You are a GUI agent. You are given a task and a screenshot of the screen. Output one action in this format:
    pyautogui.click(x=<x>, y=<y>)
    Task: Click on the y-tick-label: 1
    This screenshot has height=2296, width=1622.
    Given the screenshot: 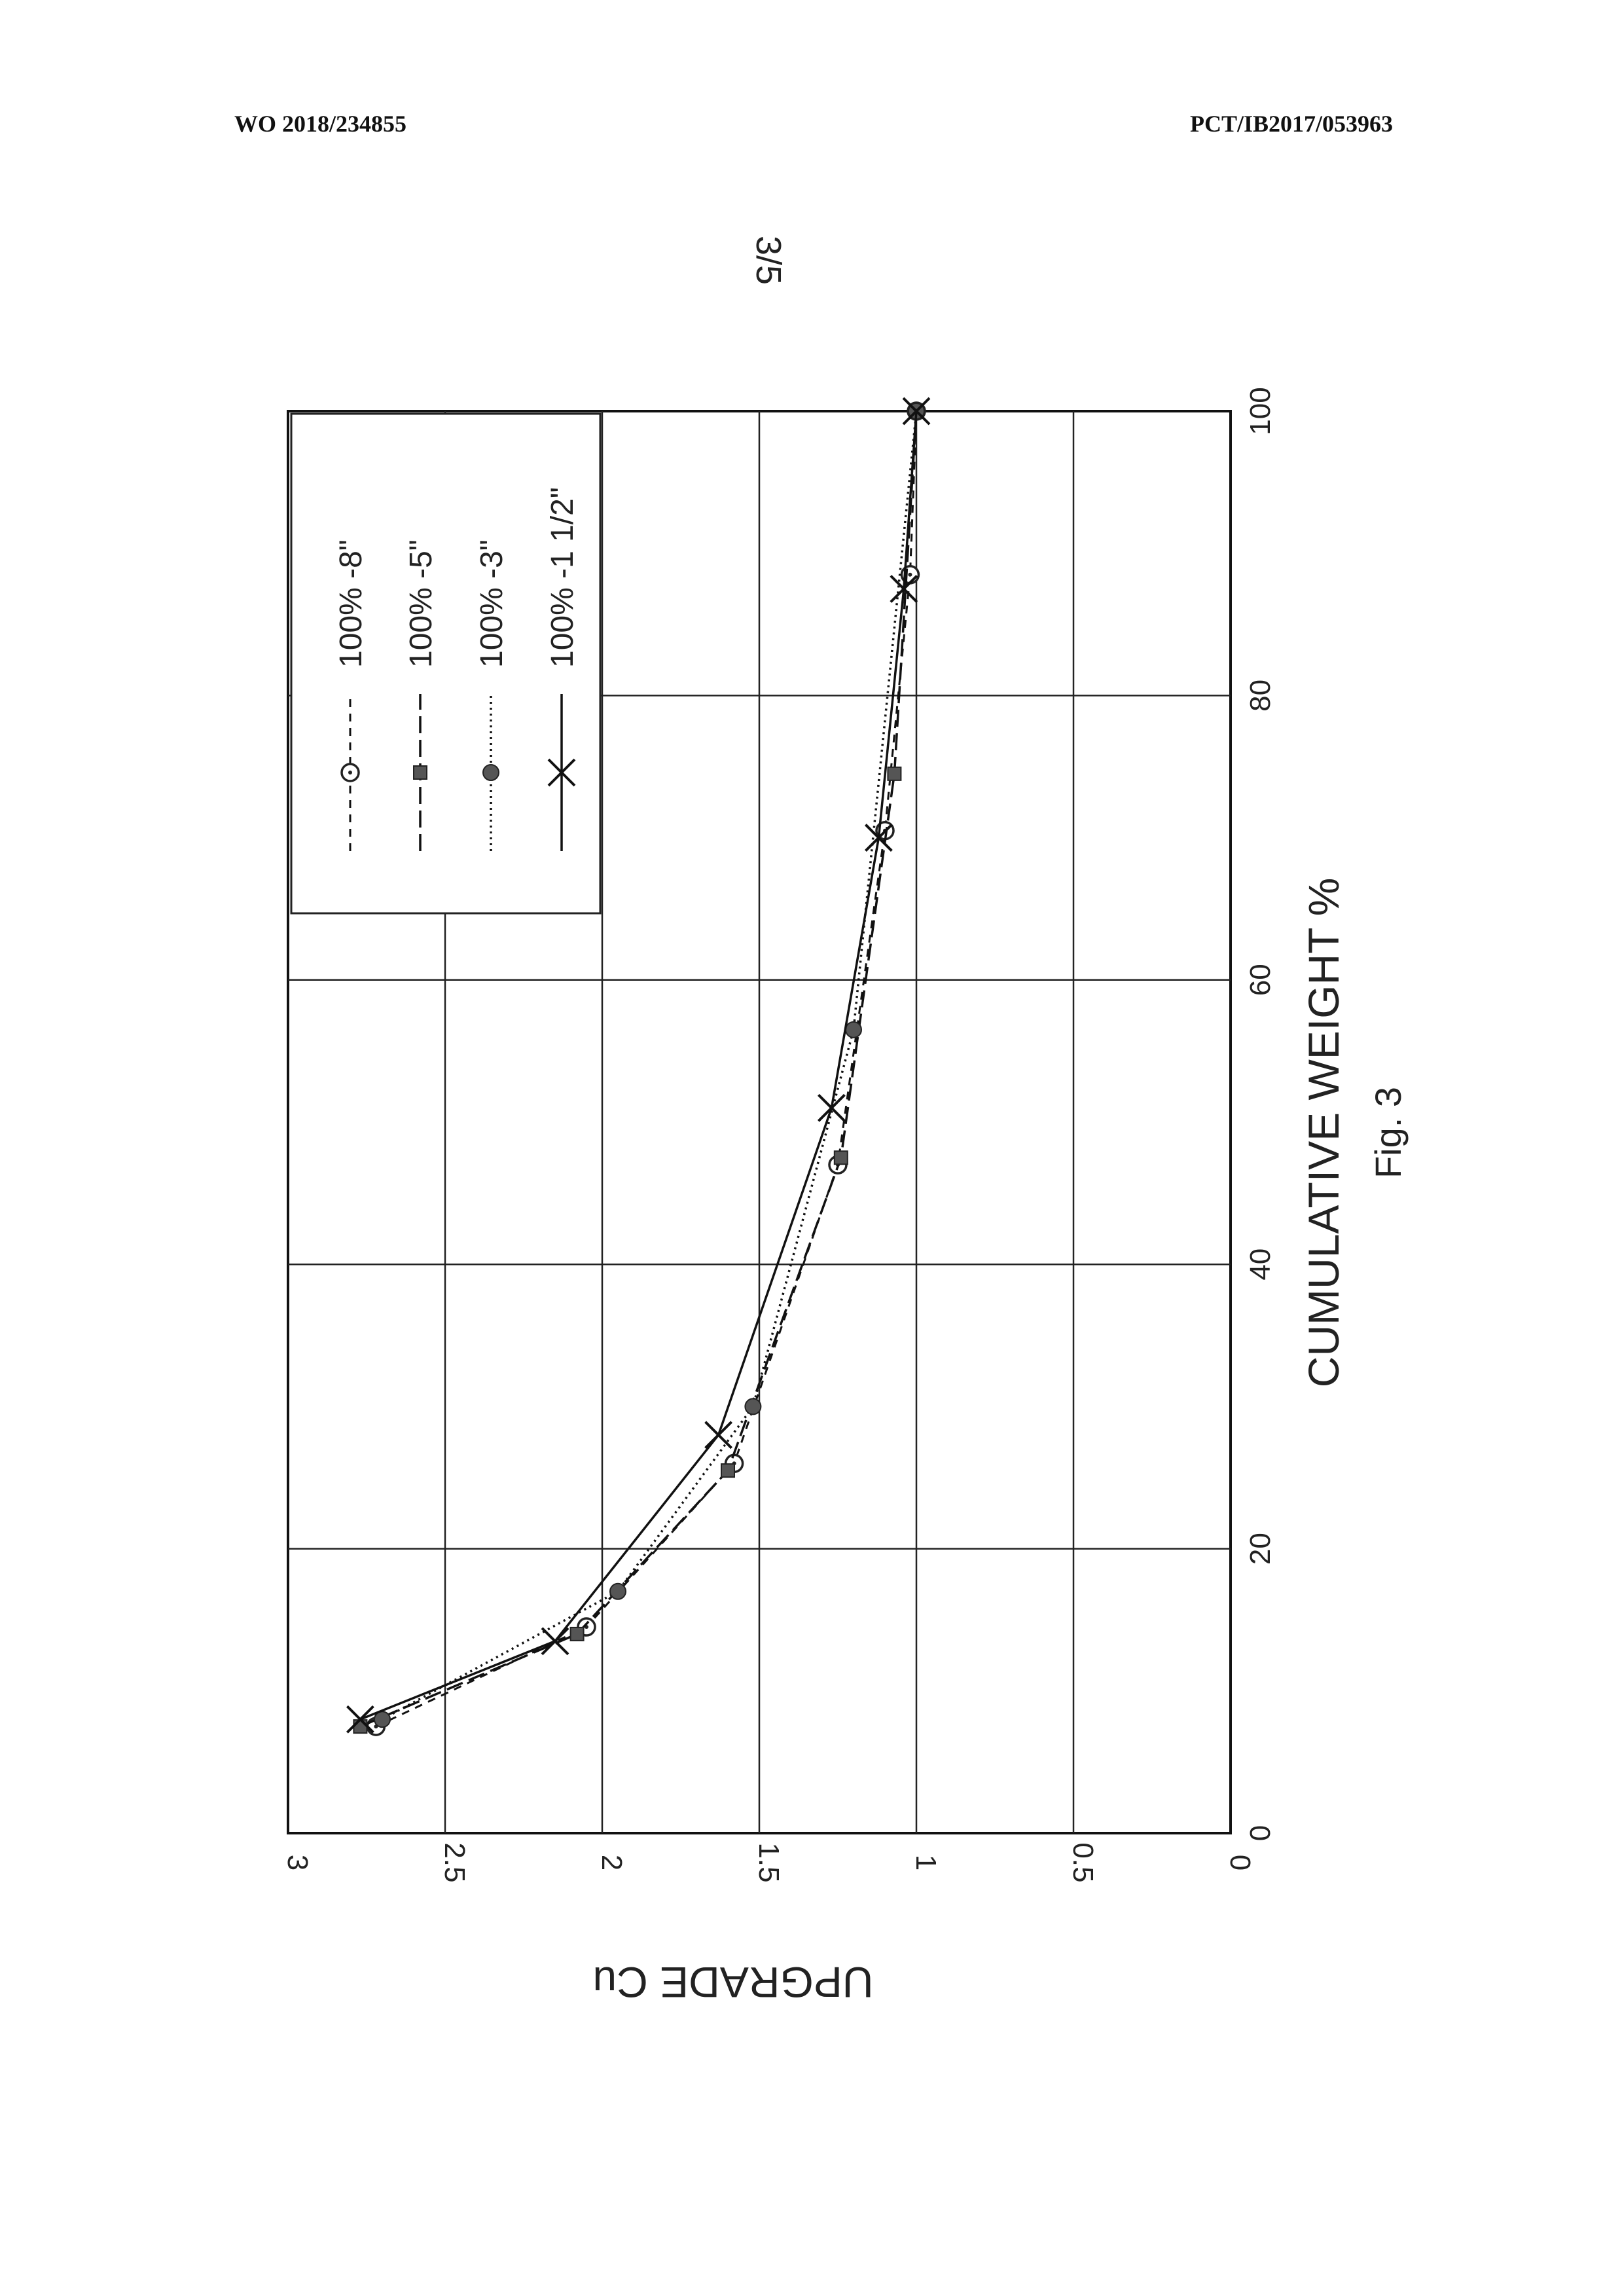 What is the action you would take?
    pyautogui.click(x=926, y=1862)
    